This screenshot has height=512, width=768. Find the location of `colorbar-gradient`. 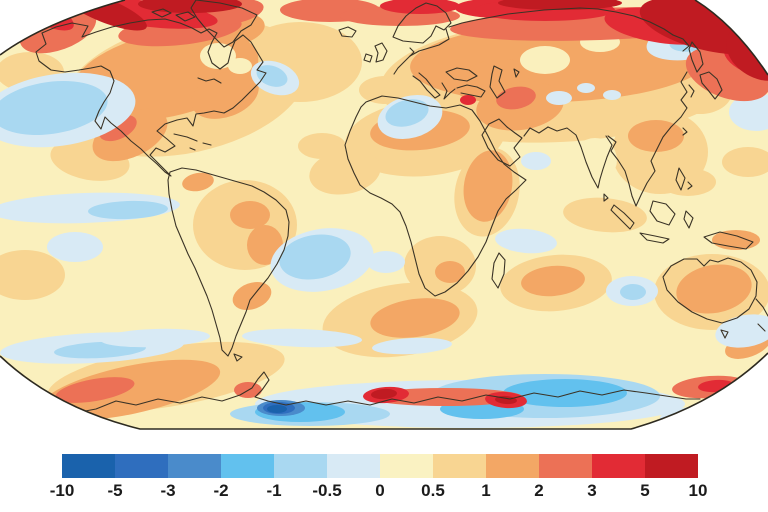

colorbar-gradient is located at coordinates (380, 466).